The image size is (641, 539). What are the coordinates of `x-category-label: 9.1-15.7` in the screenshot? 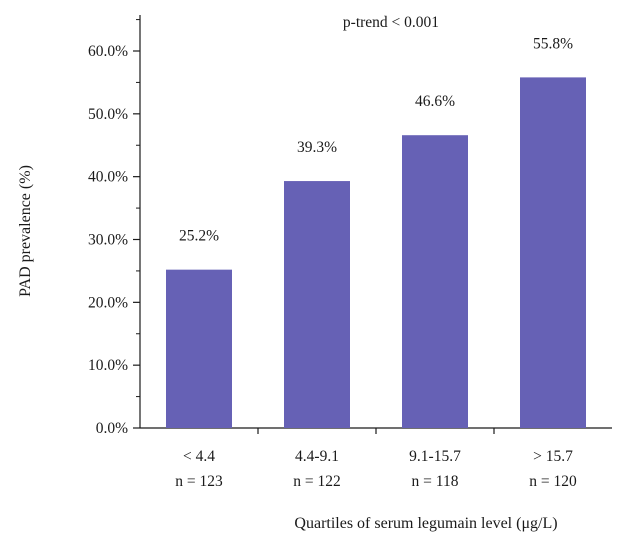 It's located at (435, 456).